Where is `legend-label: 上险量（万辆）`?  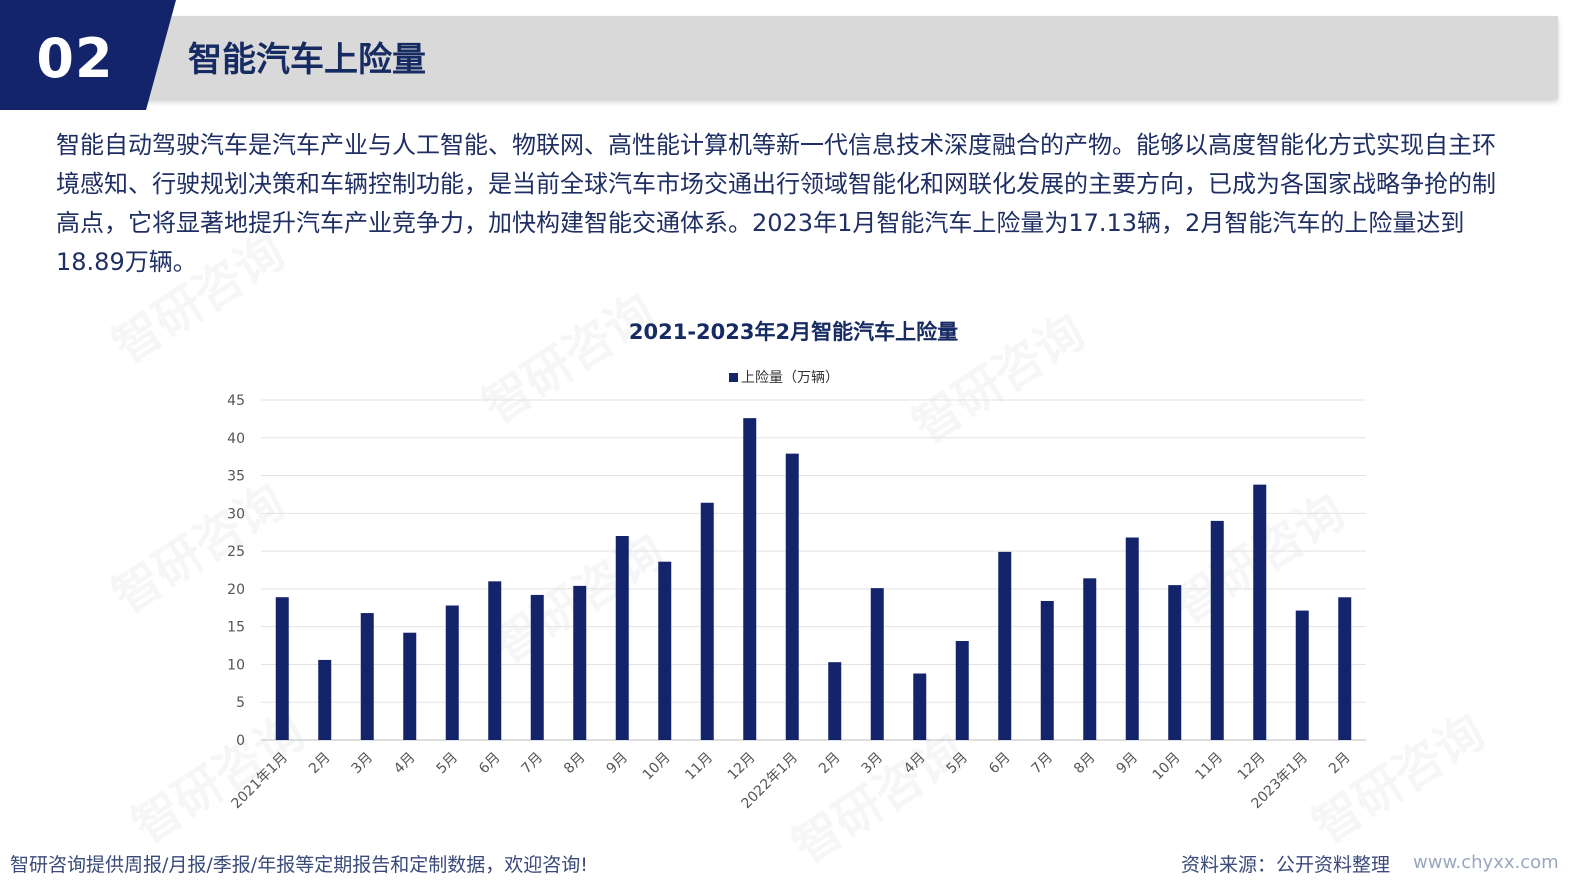 legend-label: 上险量（万辆） is located at coordinates (790, 378).